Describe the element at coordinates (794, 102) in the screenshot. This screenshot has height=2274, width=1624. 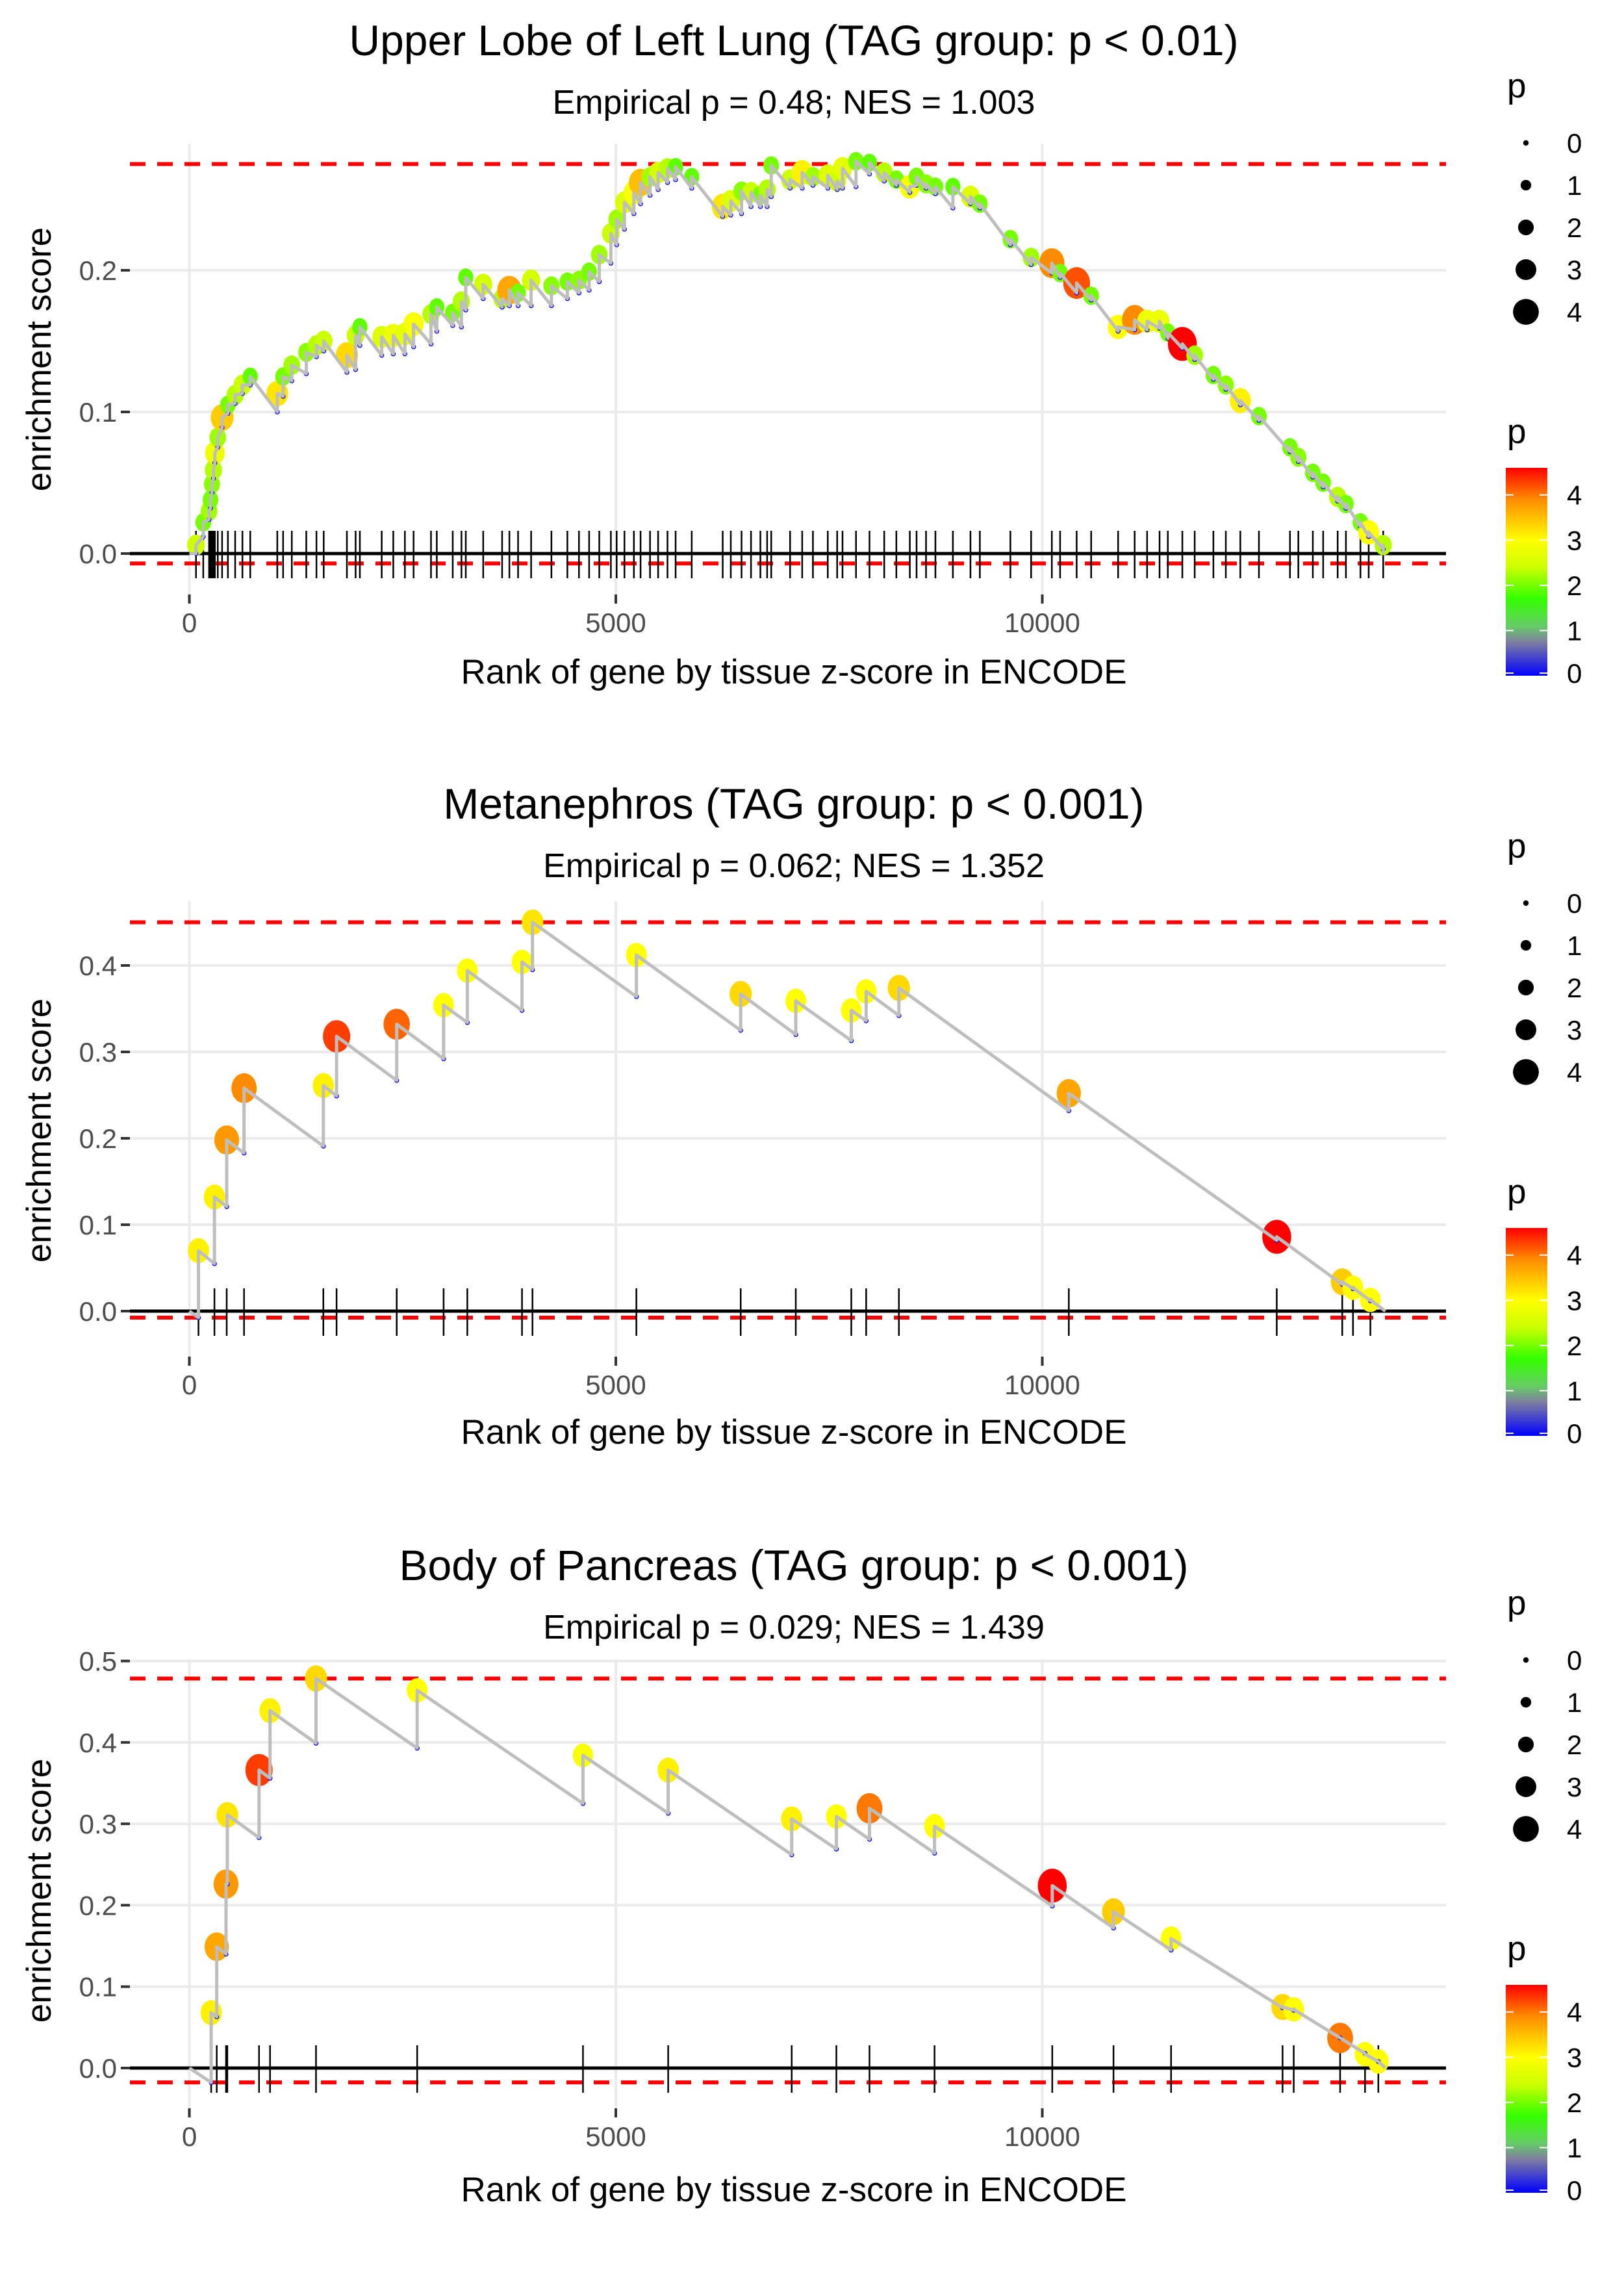
I see `panel-subtitle: Empirical p = 0.48; NES = 1.003` at that location.